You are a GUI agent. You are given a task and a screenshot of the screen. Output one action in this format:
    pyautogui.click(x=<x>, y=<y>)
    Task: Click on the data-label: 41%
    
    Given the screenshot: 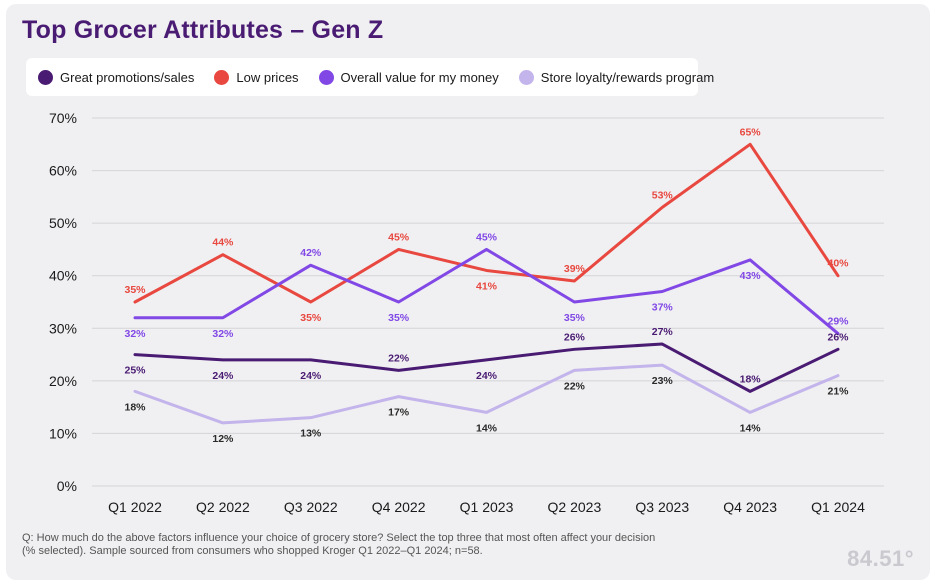 What is the action you would take?
    pyautogui.click(x=487, y=286)
    